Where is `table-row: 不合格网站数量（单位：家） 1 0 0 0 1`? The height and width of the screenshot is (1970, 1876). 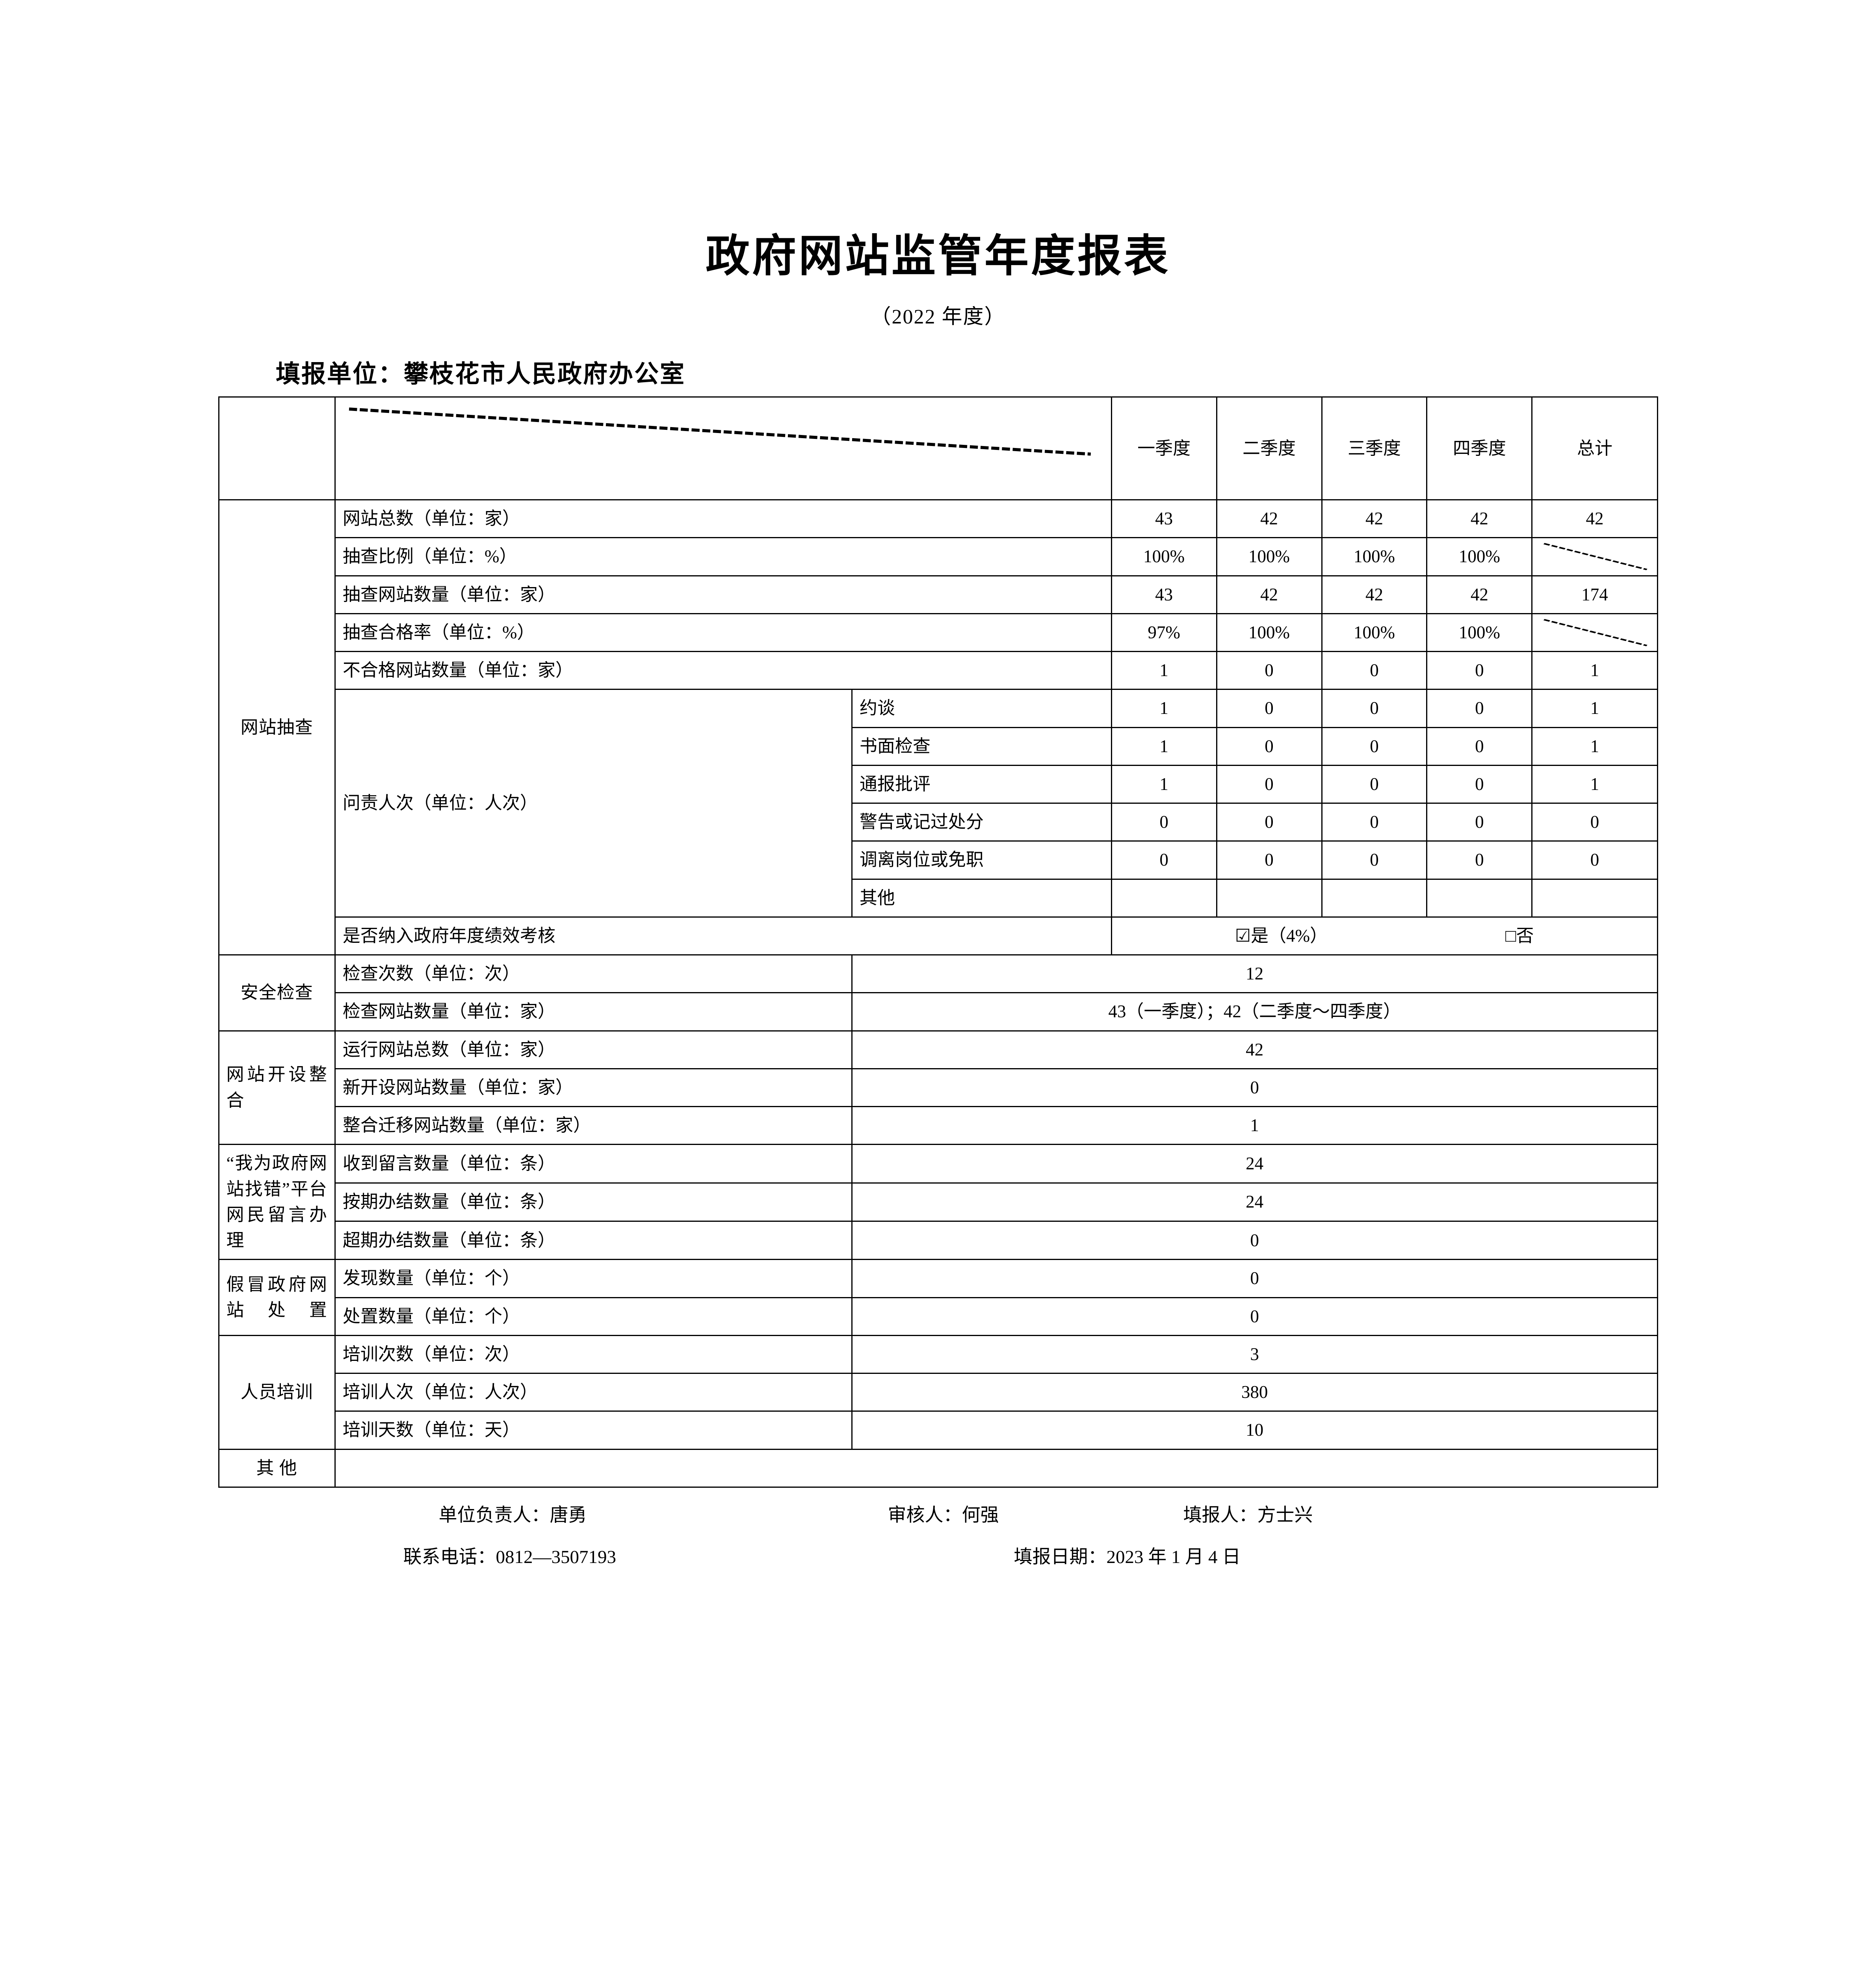
table-row: 不合格网站数量（单位：家） 1 0 0 0 1 is located at coordinates (938, 671).